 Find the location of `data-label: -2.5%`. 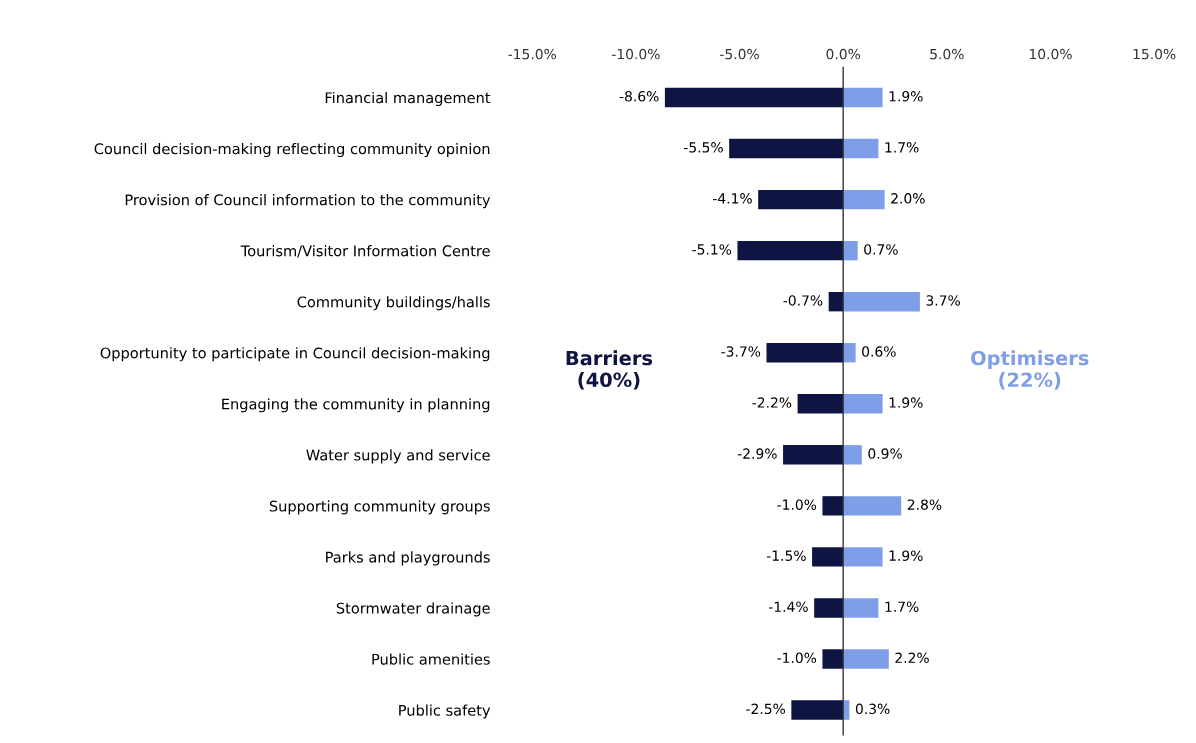

data-label: -2.5% is located at coordinates (766, 709).